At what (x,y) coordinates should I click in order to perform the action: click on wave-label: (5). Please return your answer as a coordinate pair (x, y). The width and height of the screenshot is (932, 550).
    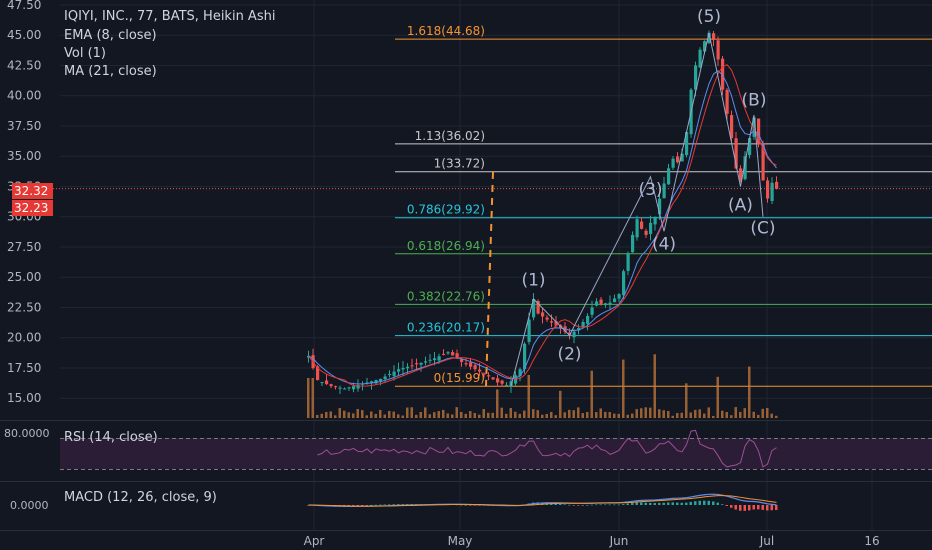
    Looking at the image, I should click on (709, 17).